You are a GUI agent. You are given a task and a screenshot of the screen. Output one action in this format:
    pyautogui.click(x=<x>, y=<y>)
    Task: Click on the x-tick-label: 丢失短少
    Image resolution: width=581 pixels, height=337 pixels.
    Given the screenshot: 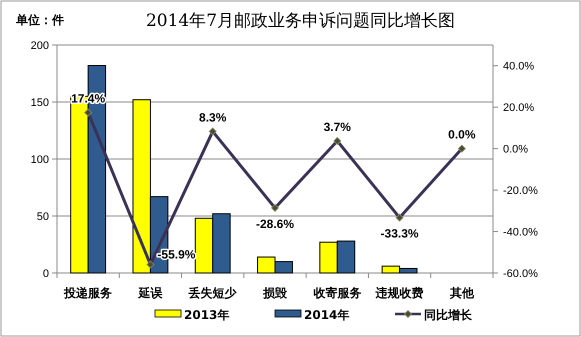 What is the action you would take?
    pyautogui.click(x=213, y=293)
    